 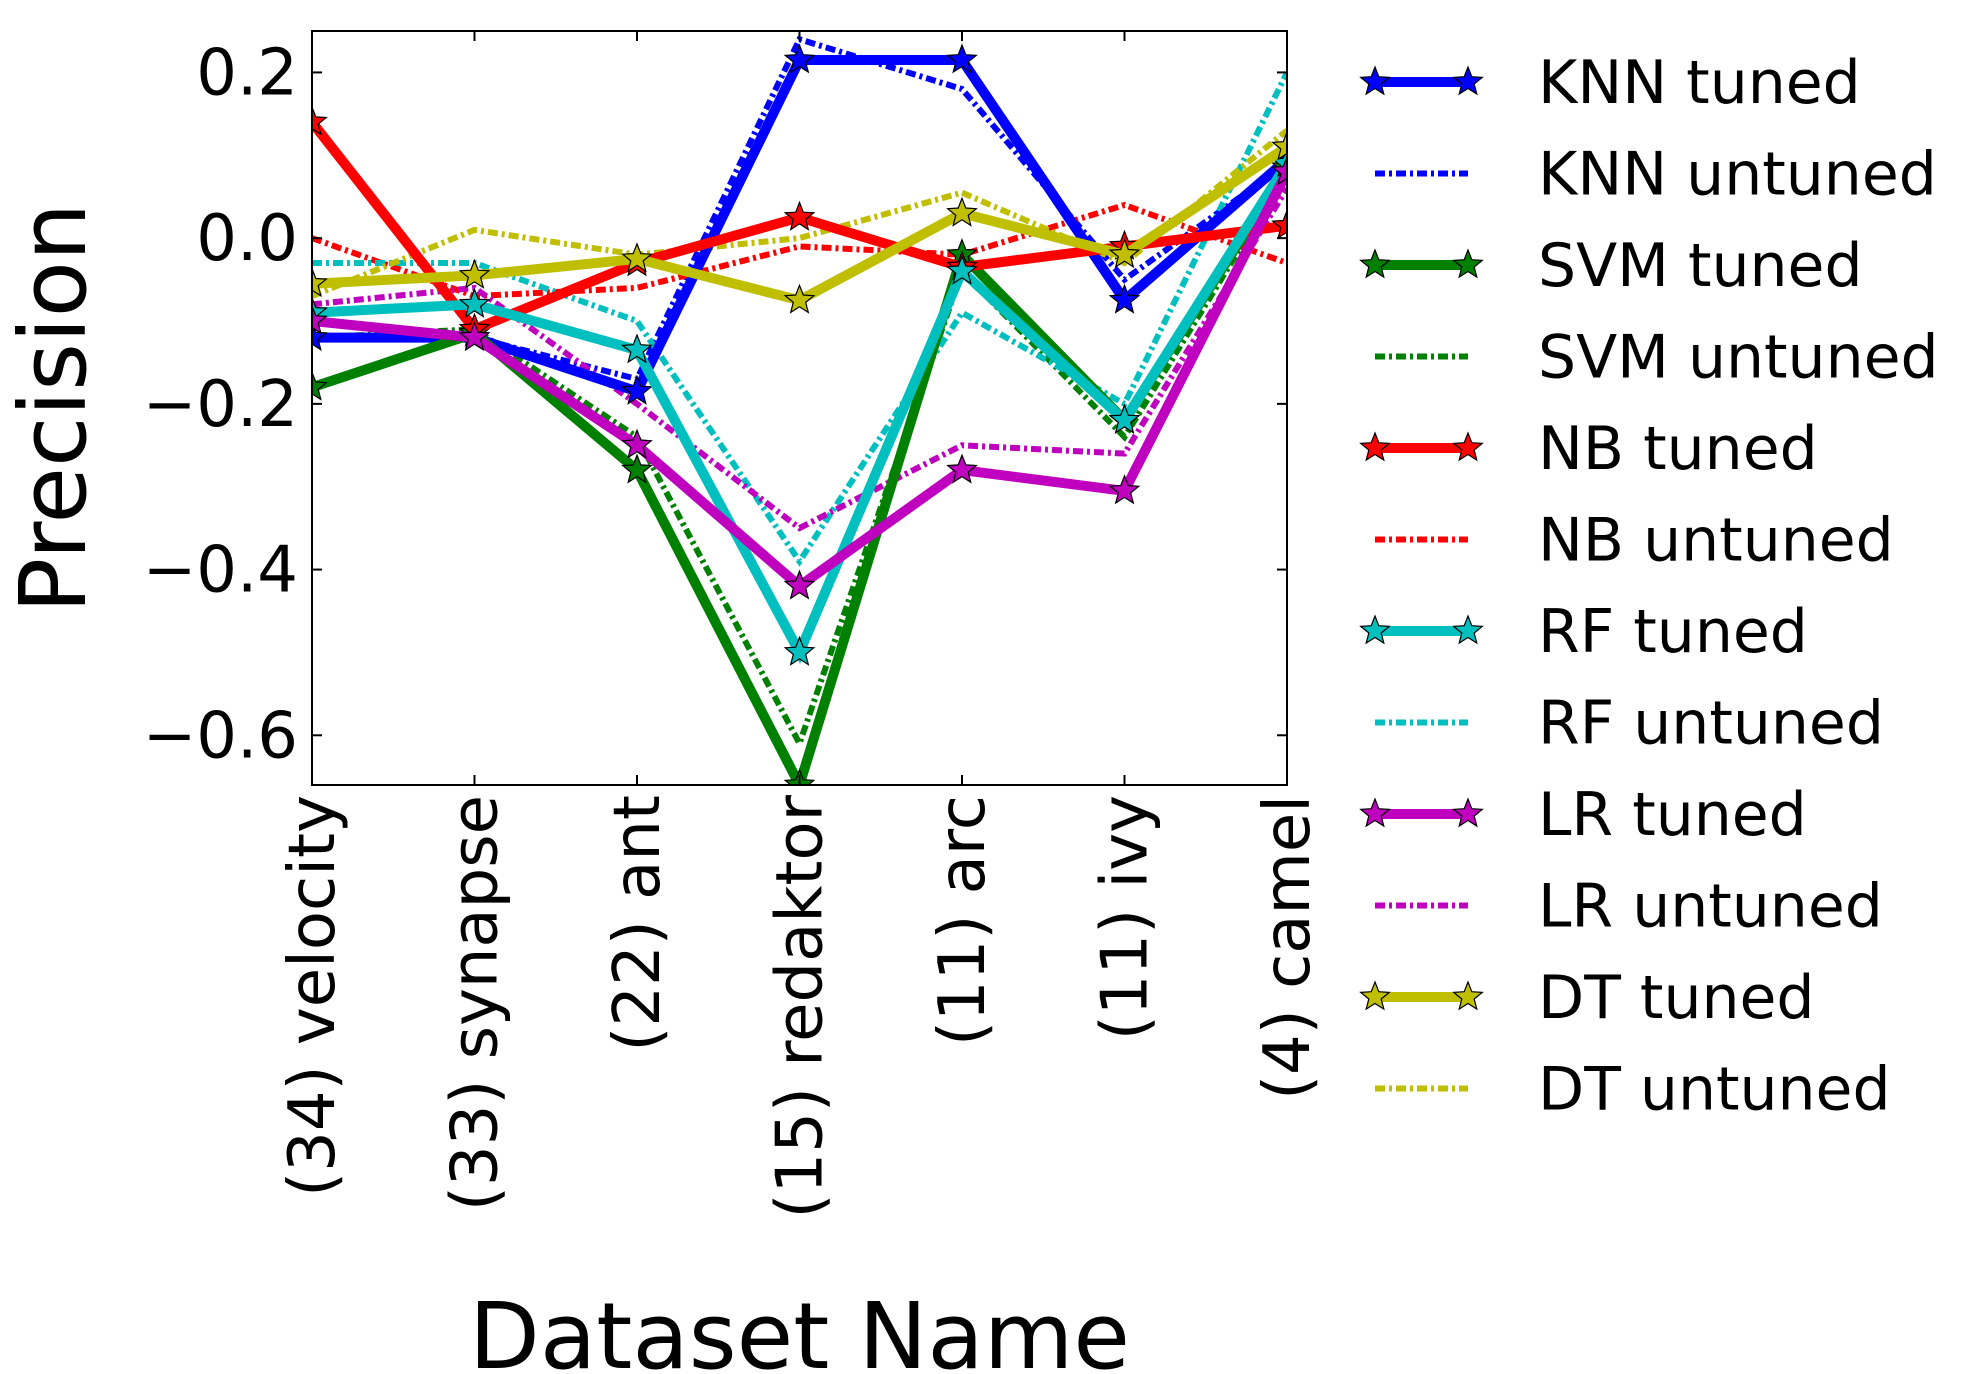 I want to click on legend-item-rf-untuned: RF untuned, so click(x=1629, y=724).